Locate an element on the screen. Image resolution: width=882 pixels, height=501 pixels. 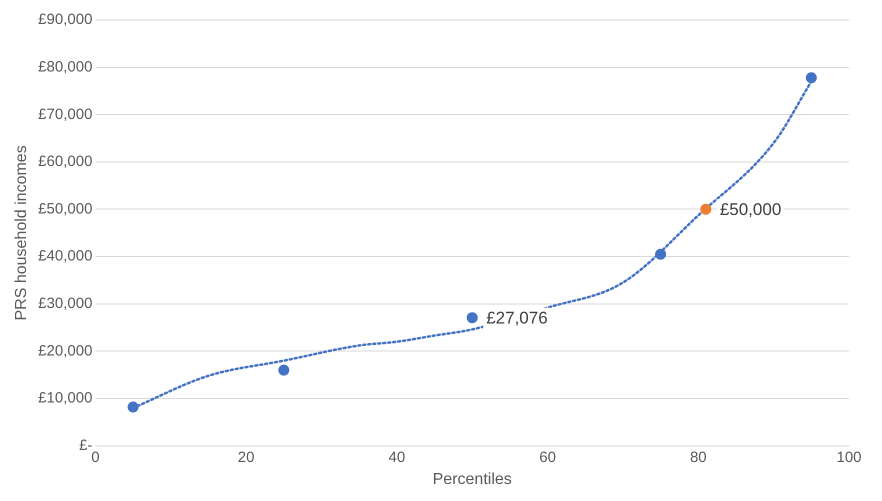
y-tick-label: £20,000 is located at coordinates (65, 351).